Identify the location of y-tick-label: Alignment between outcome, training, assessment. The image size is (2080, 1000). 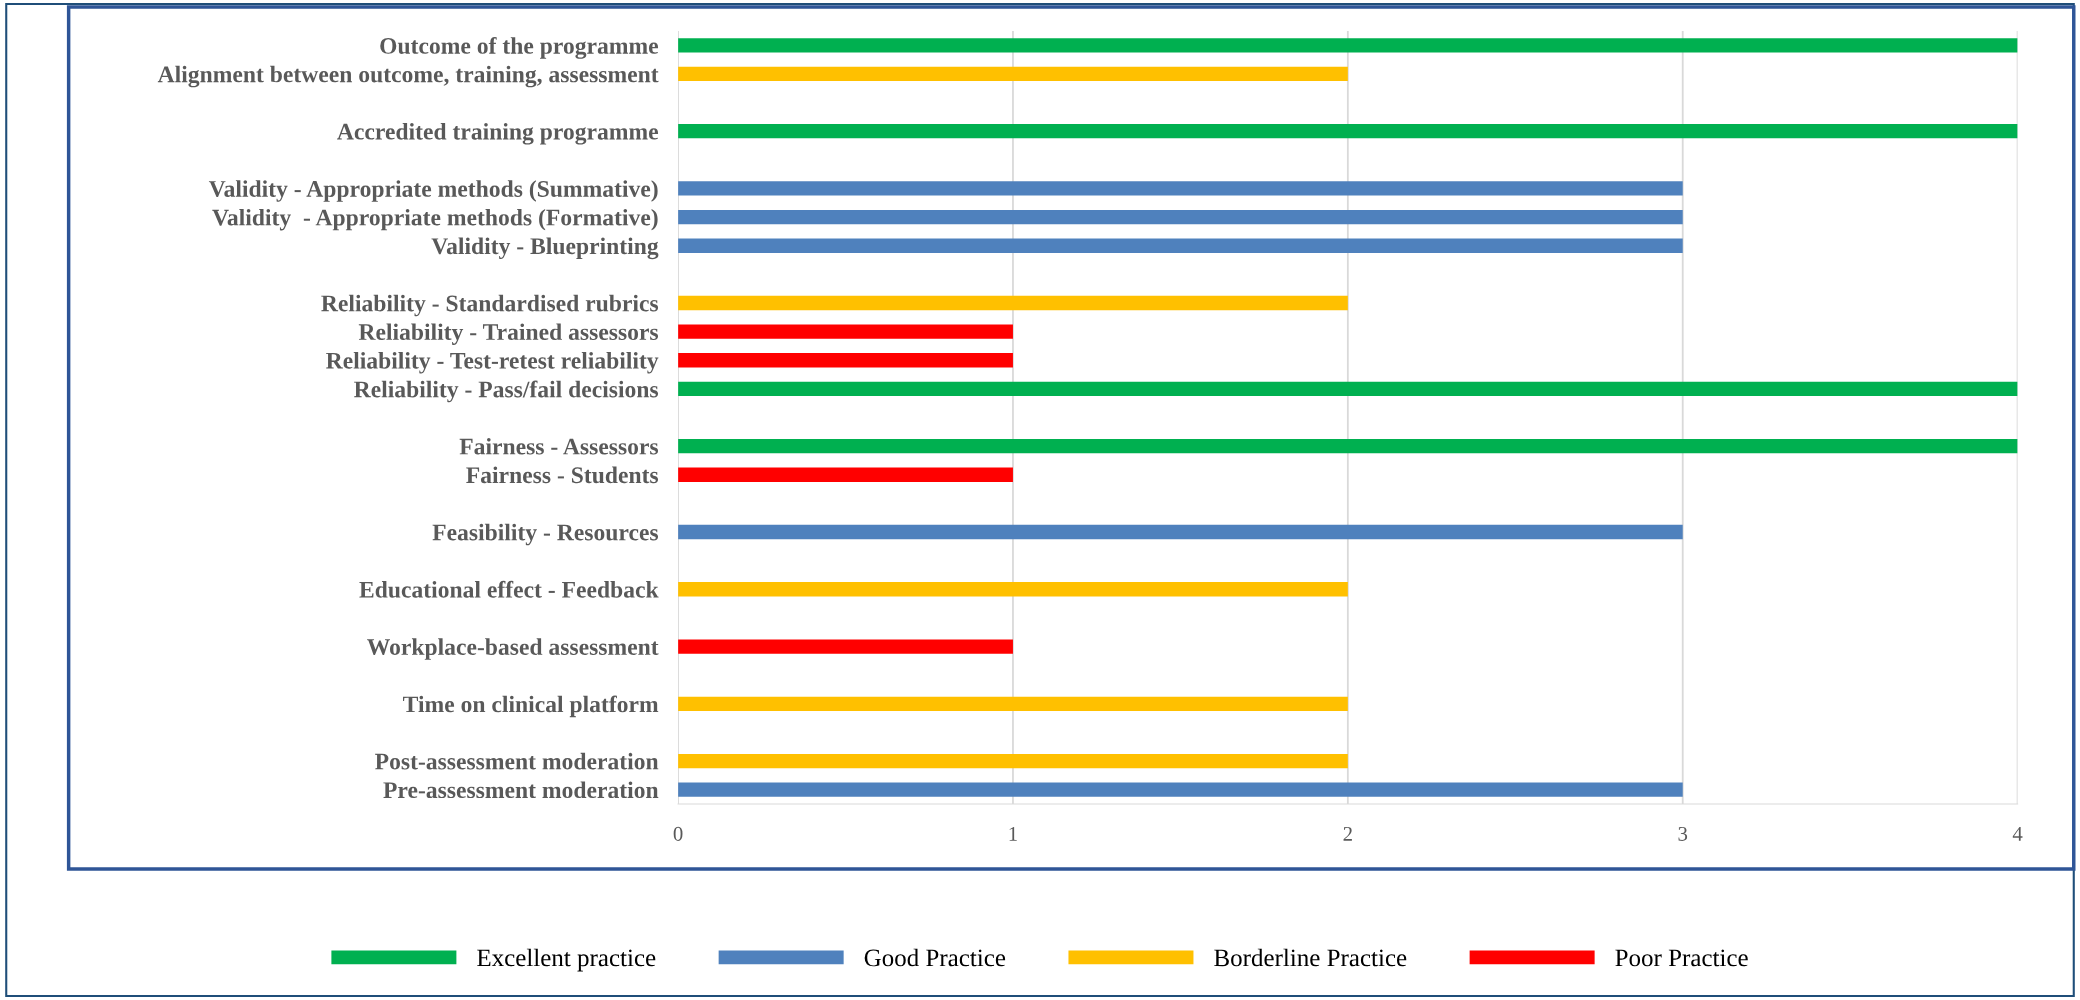
(408, 76).